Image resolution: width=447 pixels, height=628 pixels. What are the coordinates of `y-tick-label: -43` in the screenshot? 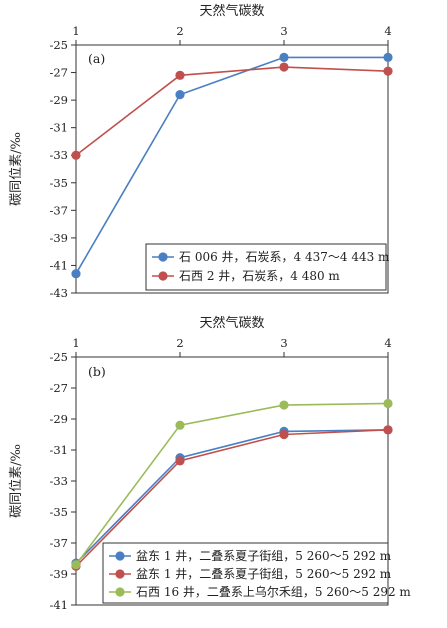 It's located at (58, 293).